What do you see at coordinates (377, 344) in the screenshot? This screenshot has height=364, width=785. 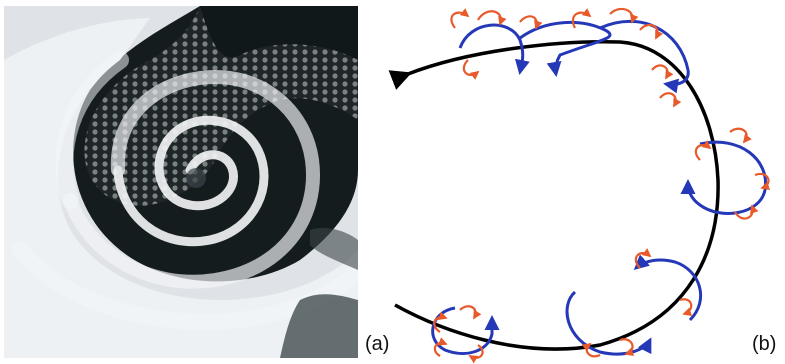 I see `panel-a-label: (a)` at bounding box center [377, 344].